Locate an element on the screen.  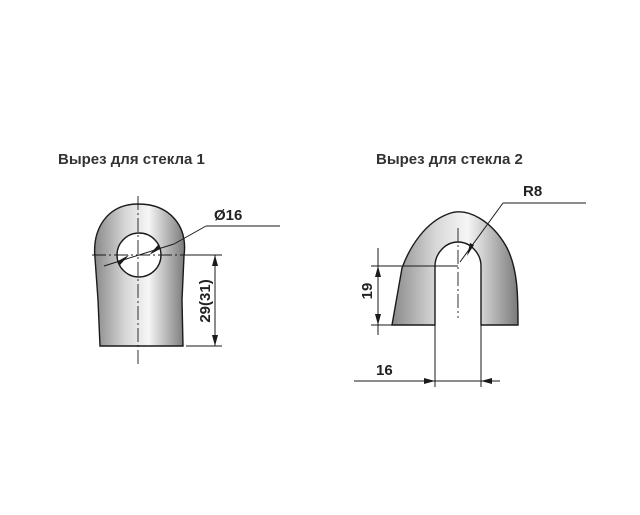
figure-1-title: Вырез для стекла 1 is located at coordinates (131, 159).